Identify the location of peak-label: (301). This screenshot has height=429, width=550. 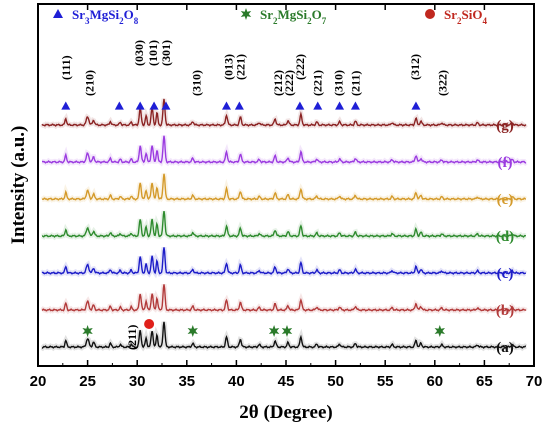
(166, 53).